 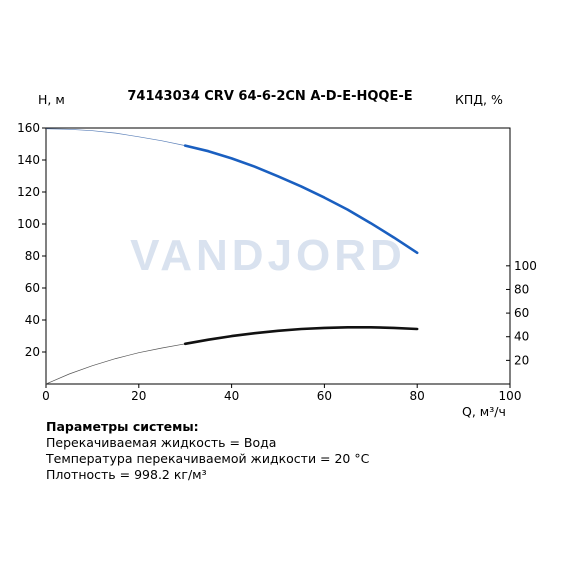 What do you see at coordinates (28, 224) in the screenshot?
I see `y-left-tick-label: 100` at bounding box center [28, 224].